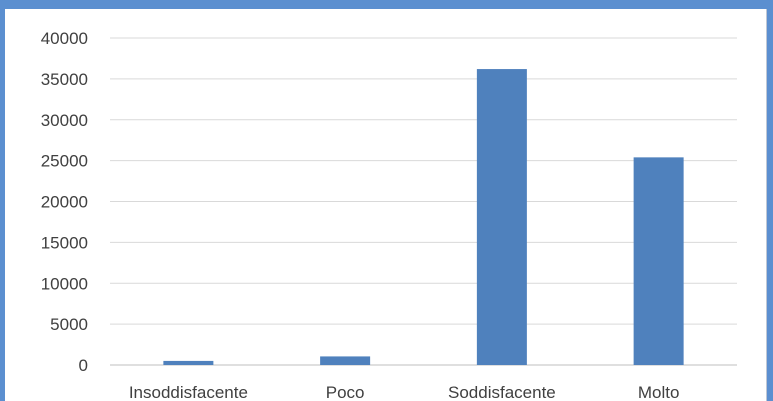 This screenshot has width=773, height=401. I want to click on y-tick-label: 15000, so click(64, 242).